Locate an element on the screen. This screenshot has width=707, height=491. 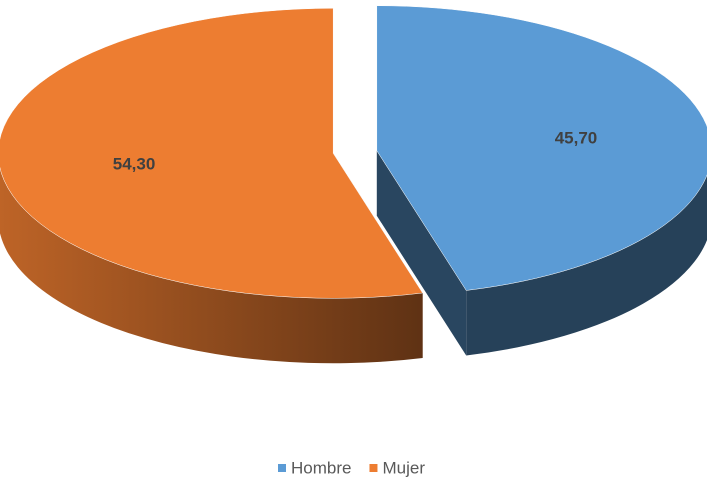
data-label: 54,30 is located at coordinates (134, 163).